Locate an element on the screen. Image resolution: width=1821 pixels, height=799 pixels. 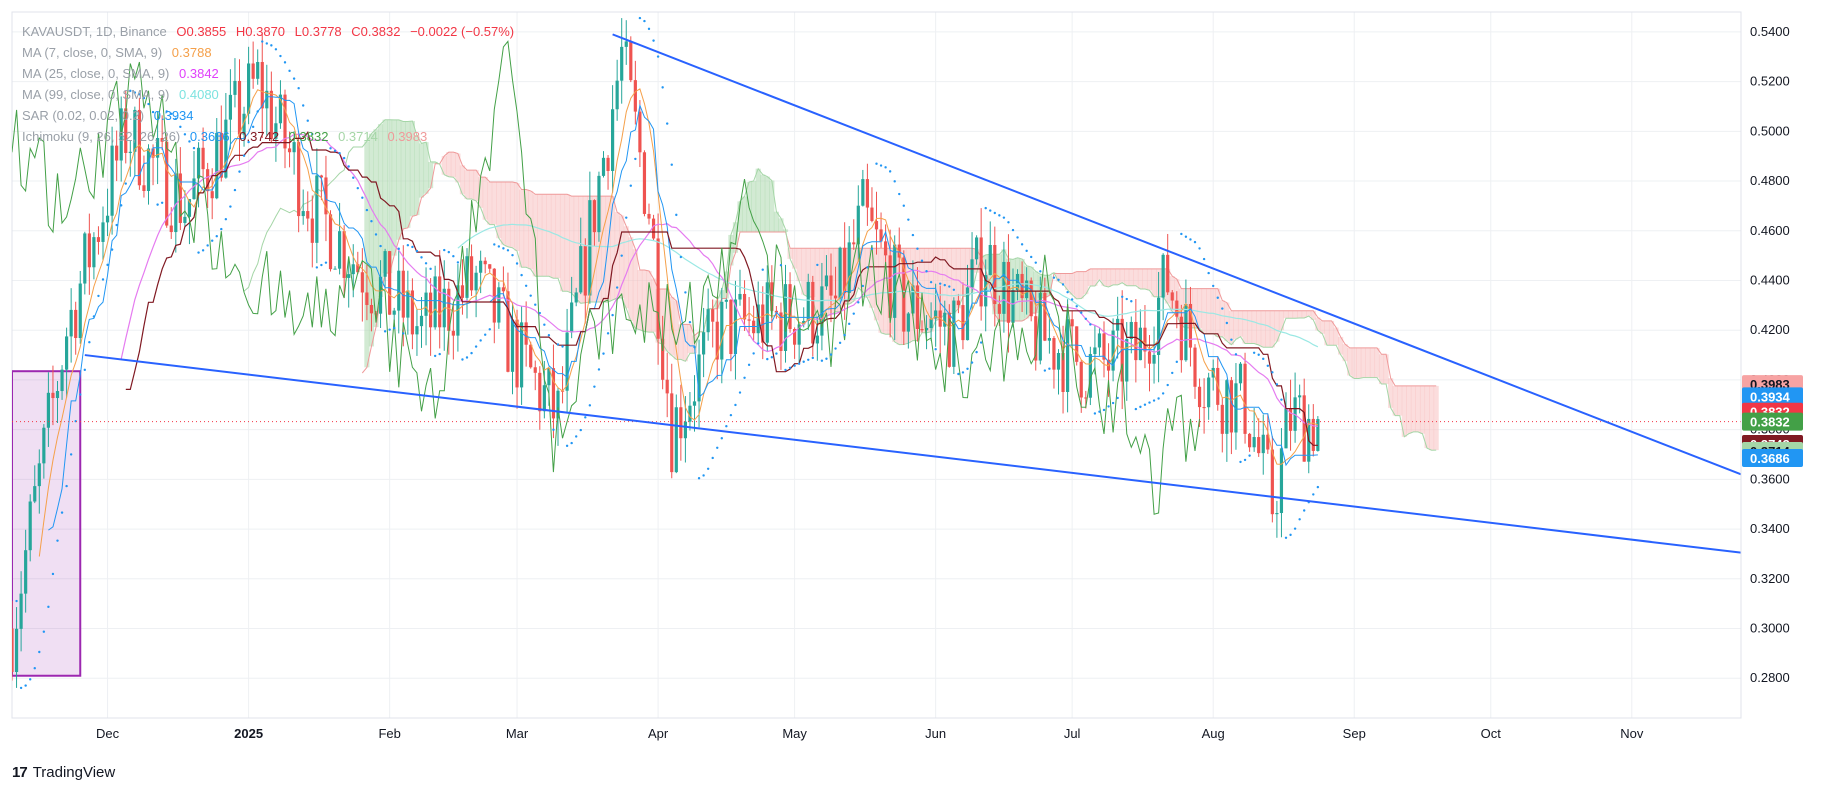
sar-legend: SAR (0.02, 0.02, 0.2) 0.3934 is located at coordinates (271, 115).